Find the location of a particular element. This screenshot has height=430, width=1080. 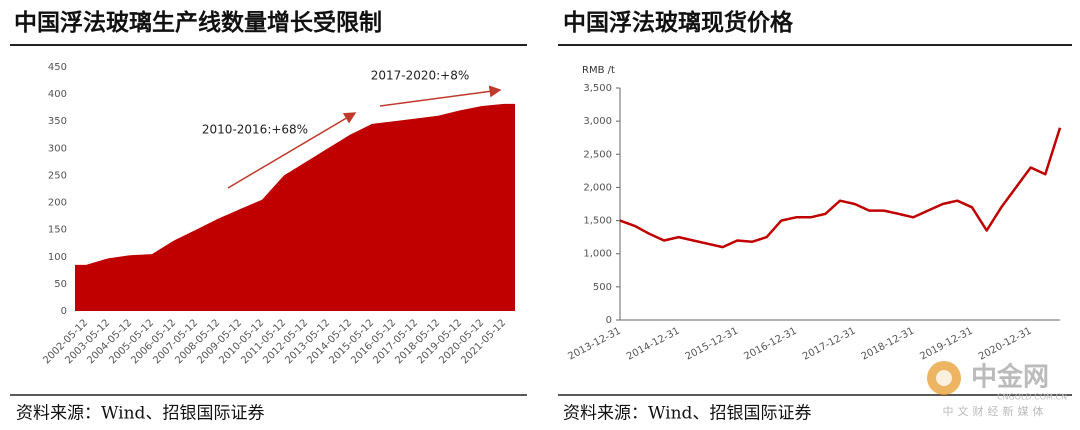

y-tick-label: 2,500 is located at coordinates (597, 154).